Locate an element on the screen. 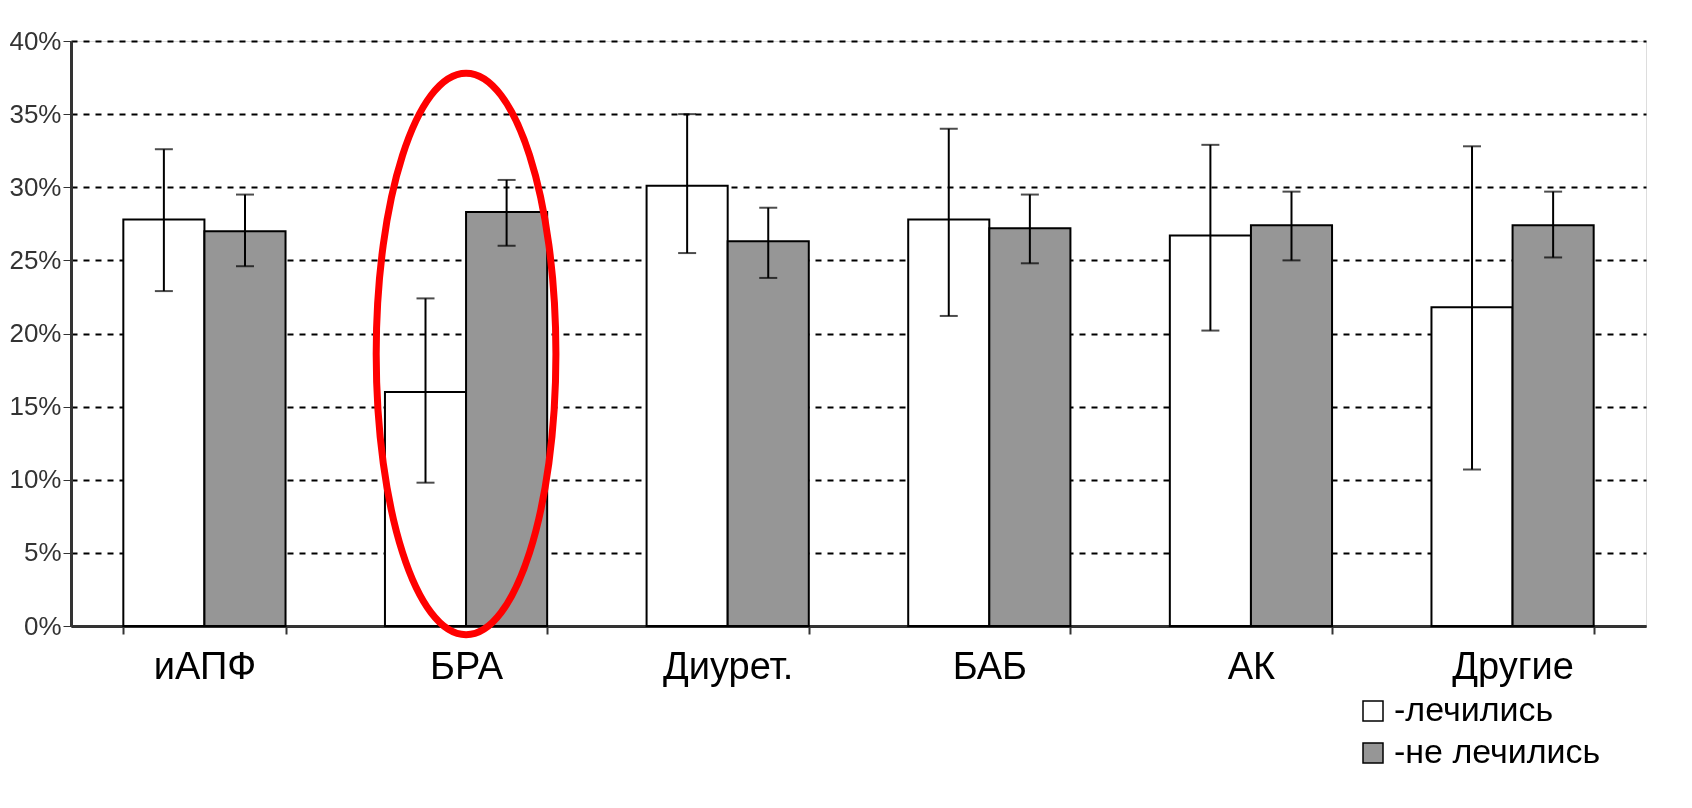  x-tick-label: Диурет. is located at coordinates (728, 665).